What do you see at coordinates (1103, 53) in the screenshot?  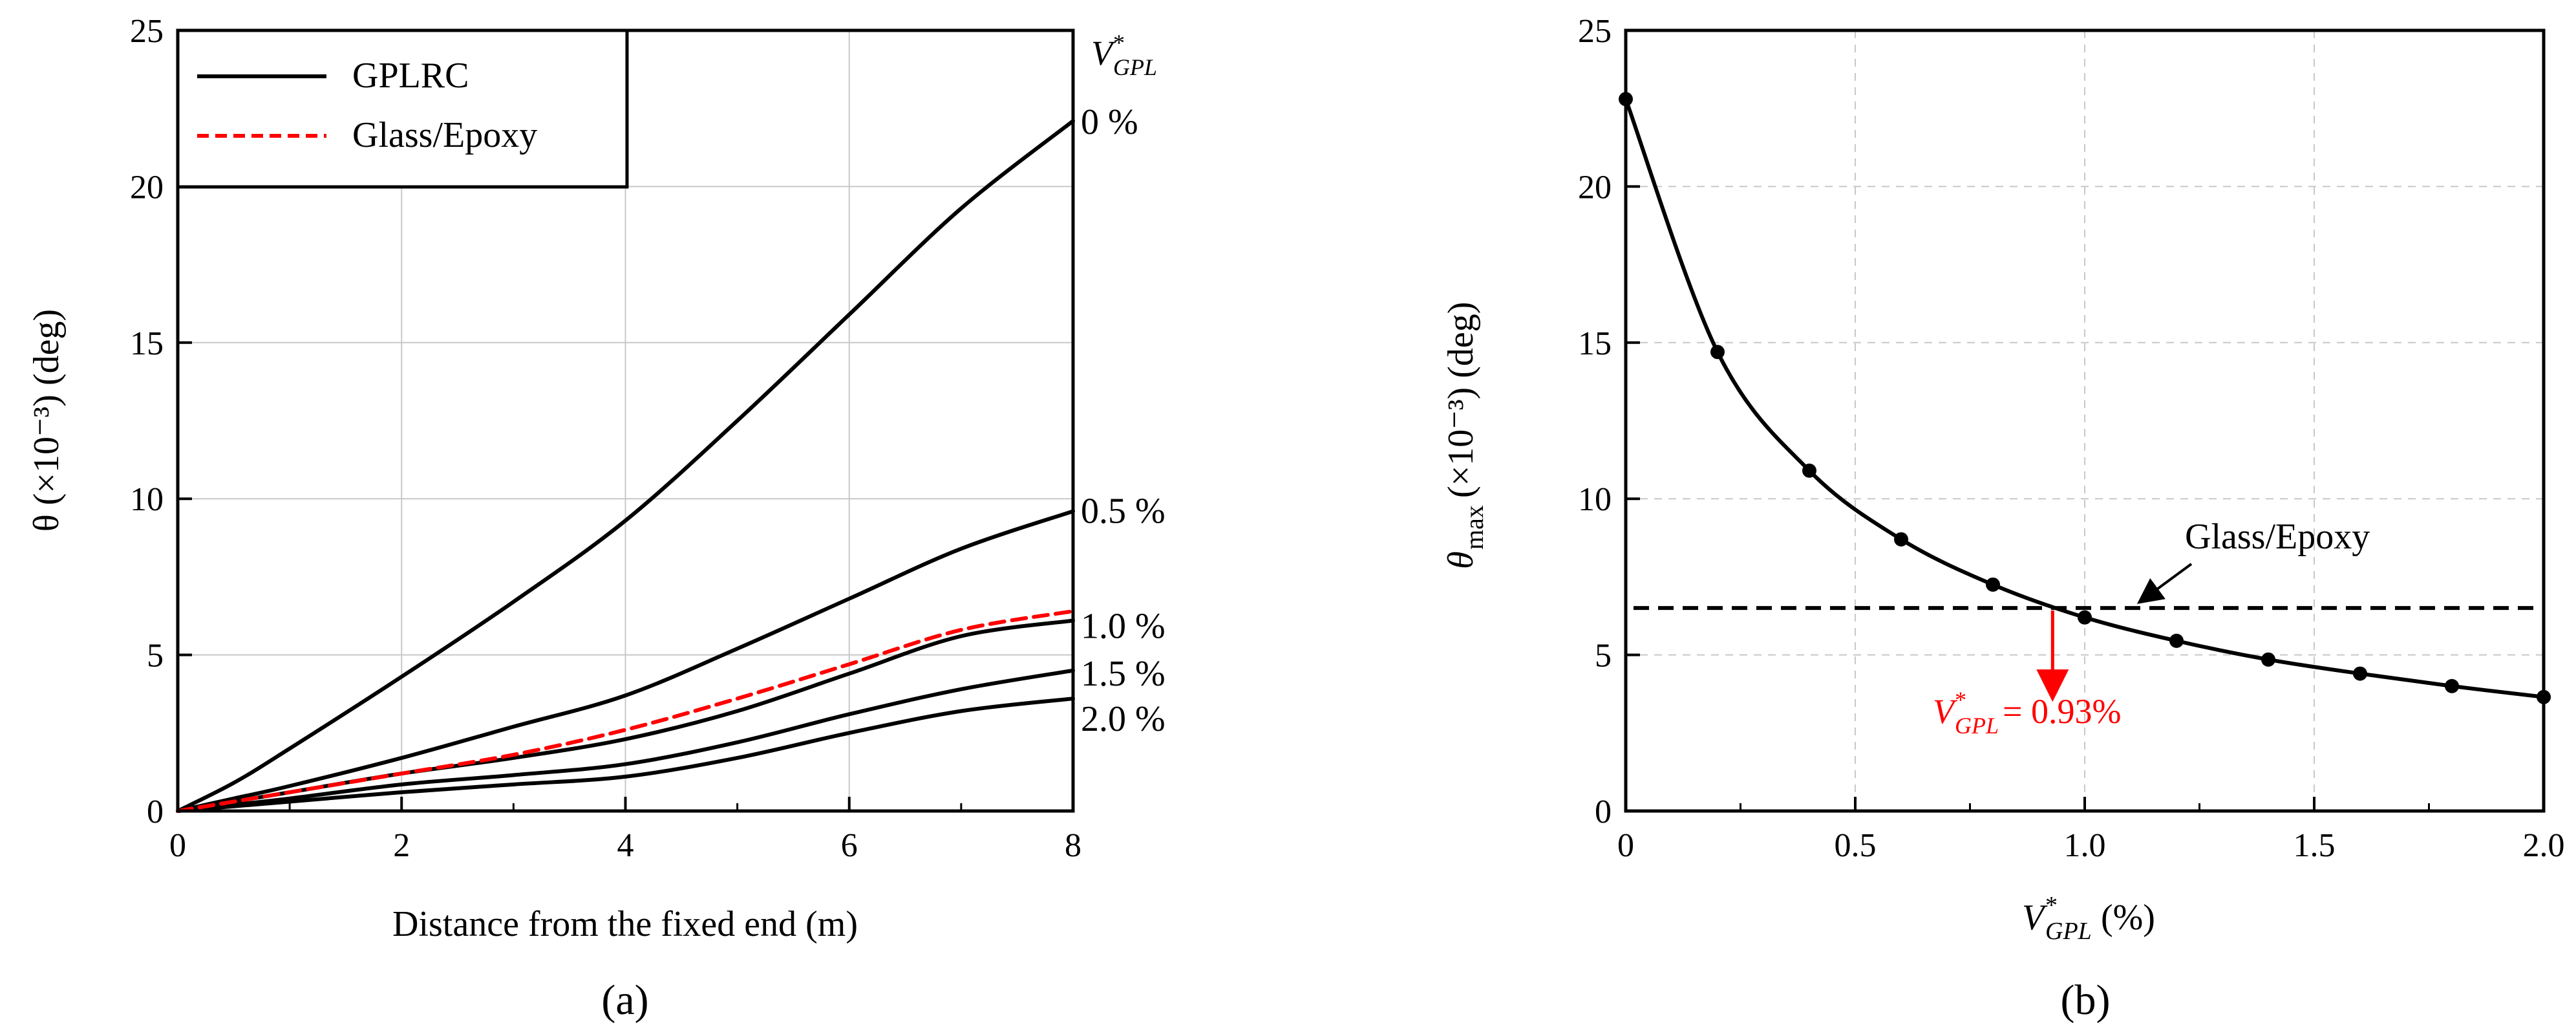 I see `curve-header-v: V` at bounding box center [1103, 53].